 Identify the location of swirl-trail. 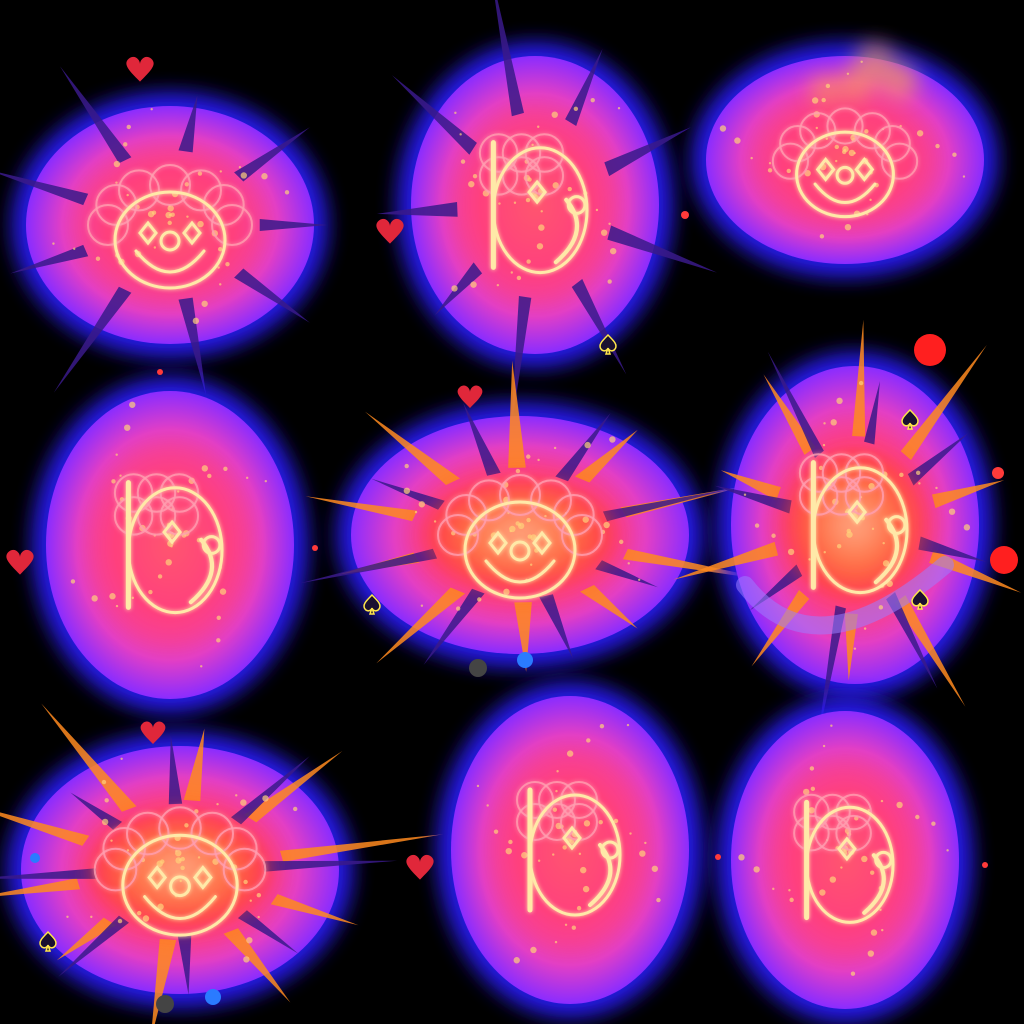
(845, 595).